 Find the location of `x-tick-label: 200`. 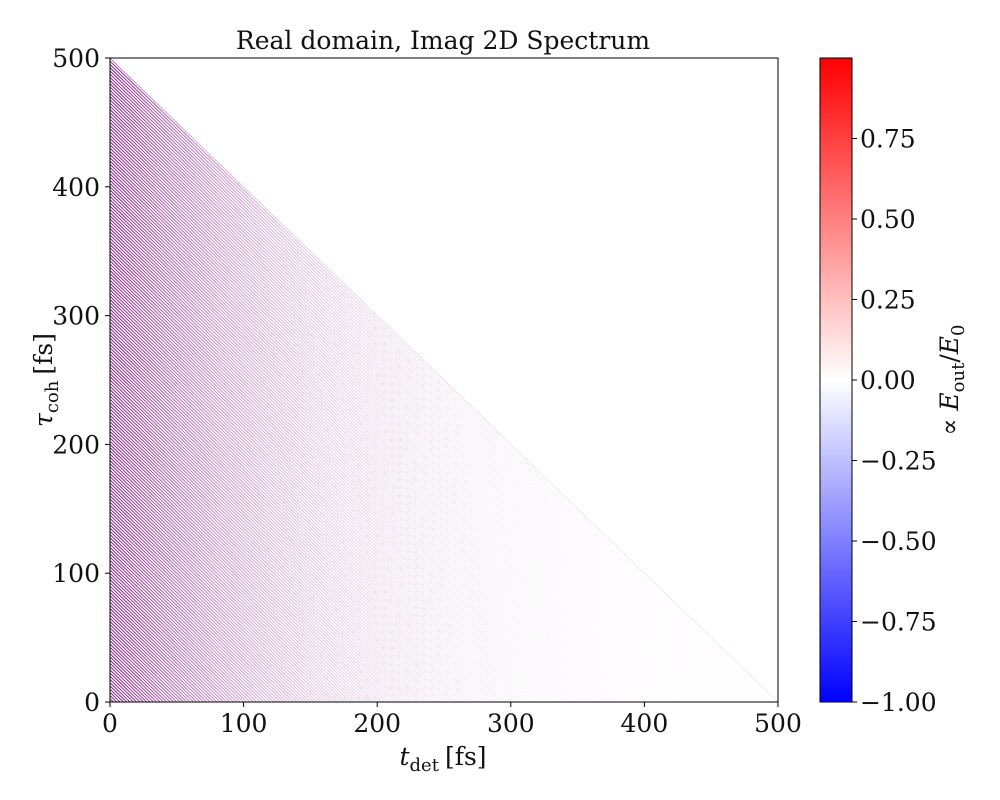

x-tick-label: 200 is located at coordinates (377, 723).